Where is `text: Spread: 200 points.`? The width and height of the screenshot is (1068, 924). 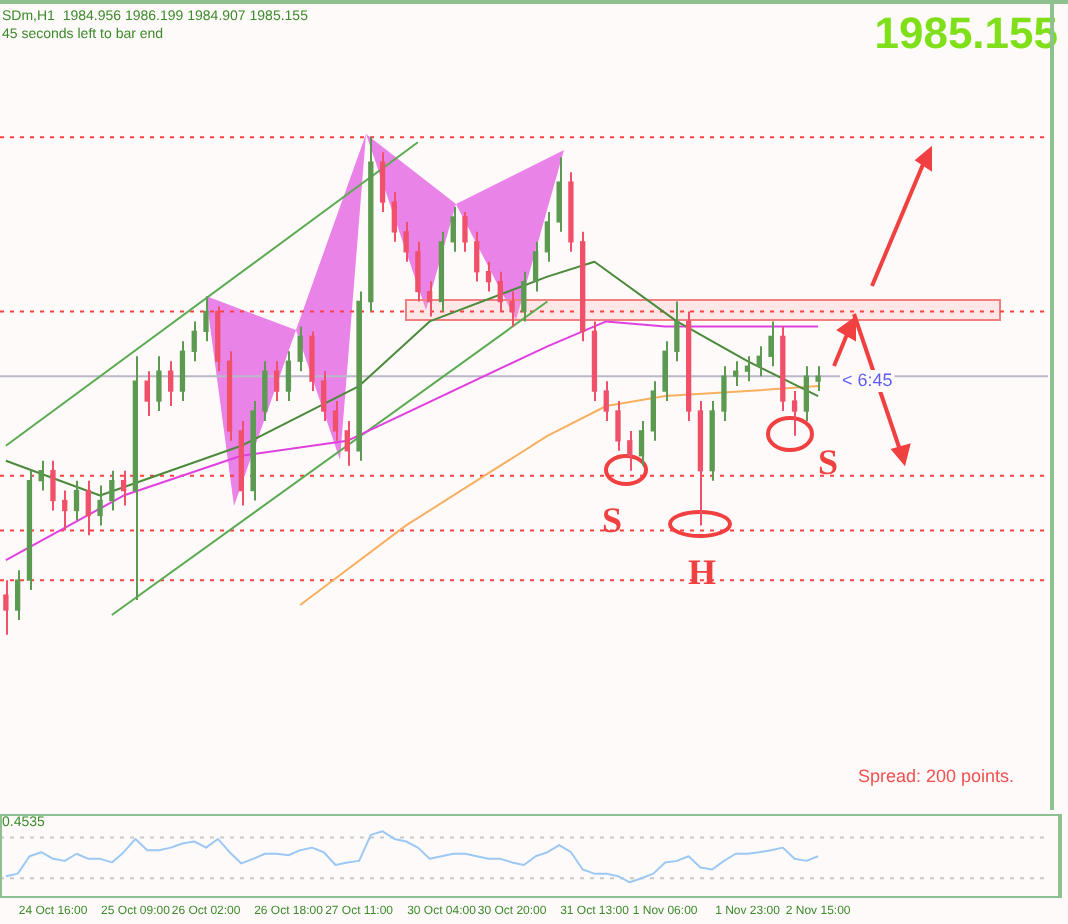 text: Spread: 200 points. is located at coordinates (935, 776).